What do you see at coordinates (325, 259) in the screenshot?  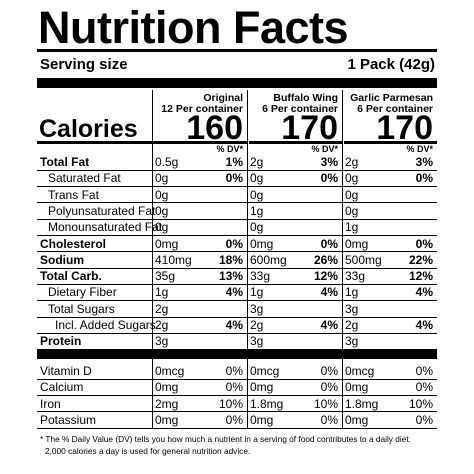 I see `nutrient-dv: 26%` at bounding box center [325, 259].